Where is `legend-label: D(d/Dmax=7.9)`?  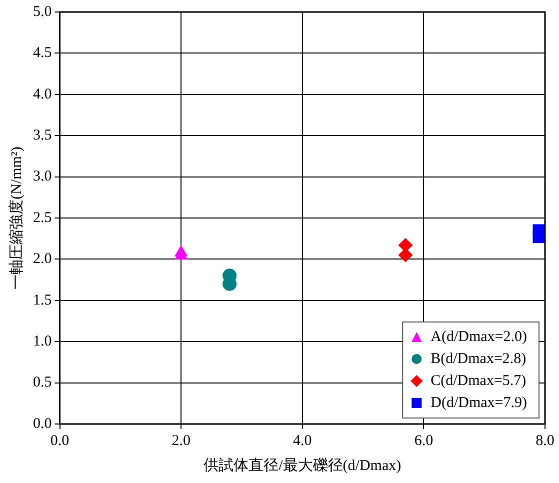 legend-label: D(d/Dmax=7.9) is located at coordinates (479, 402).